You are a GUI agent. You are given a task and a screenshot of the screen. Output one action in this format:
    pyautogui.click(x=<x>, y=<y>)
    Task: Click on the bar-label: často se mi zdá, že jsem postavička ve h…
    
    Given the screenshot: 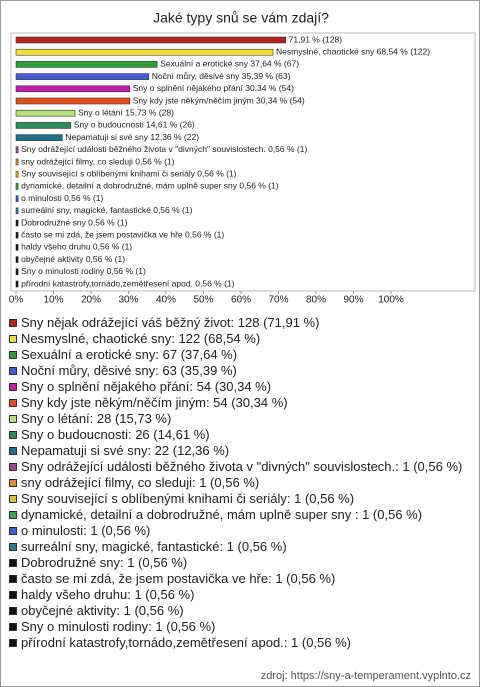 What is the action you would take?
    pyautogui.click(x=122, y=234)
    